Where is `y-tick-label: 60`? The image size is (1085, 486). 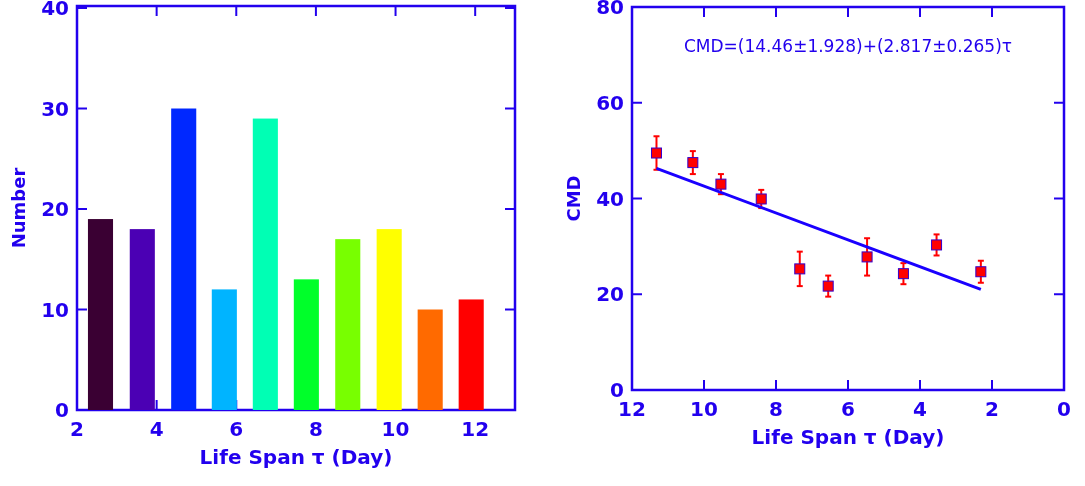
y-tick-label: 60 is located at coordinates (610, 102).